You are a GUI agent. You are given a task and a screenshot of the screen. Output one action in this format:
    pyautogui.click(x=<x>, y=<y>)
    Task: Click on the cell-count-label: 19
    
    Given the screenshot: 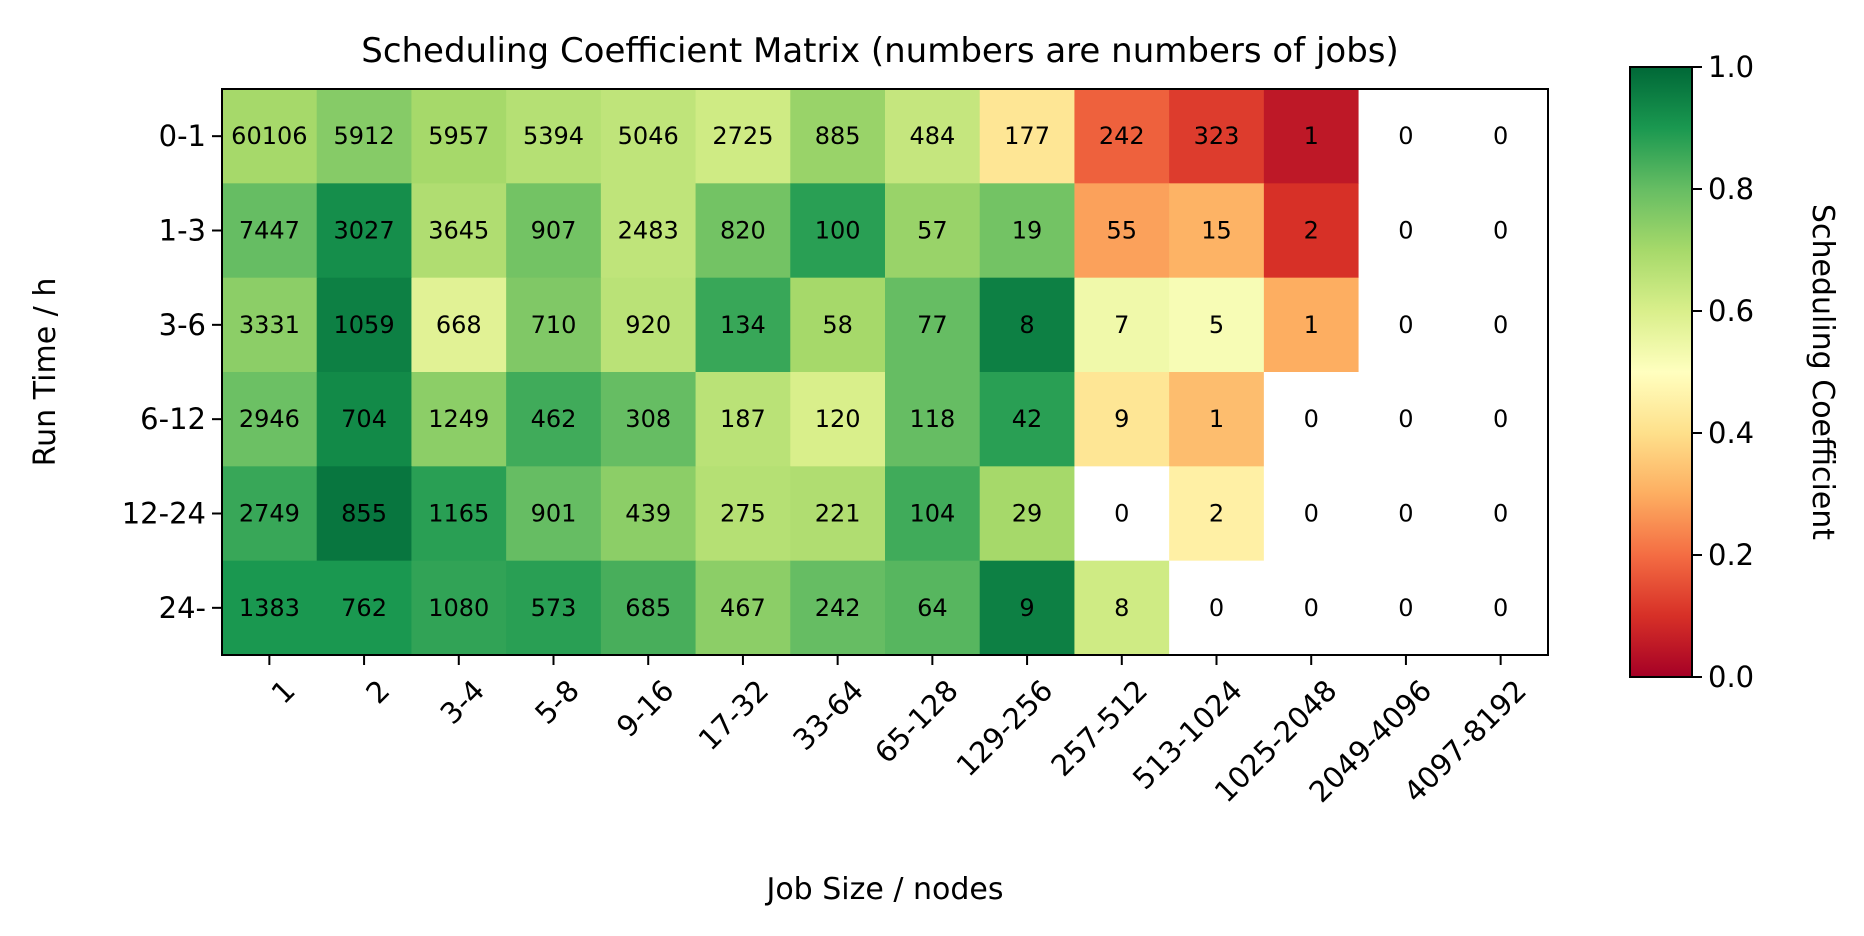 What is the action you would take?
    pyautogui.click(x=1027, y=231)
    